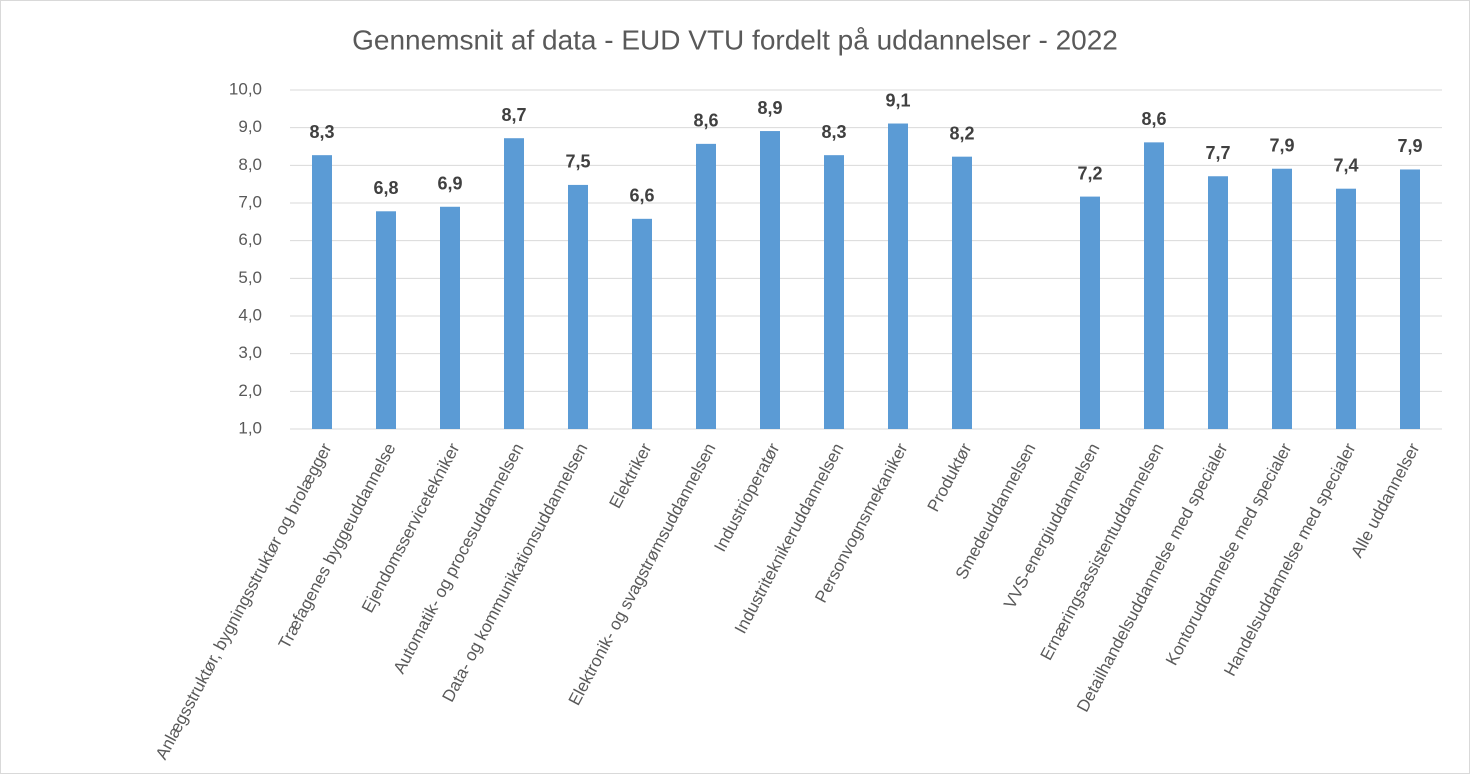 This screenshot has height=774, width=1470. Describe the element at coordinates (1089, 173) in the screenshot. I see `value-label: 7,2` at that location.